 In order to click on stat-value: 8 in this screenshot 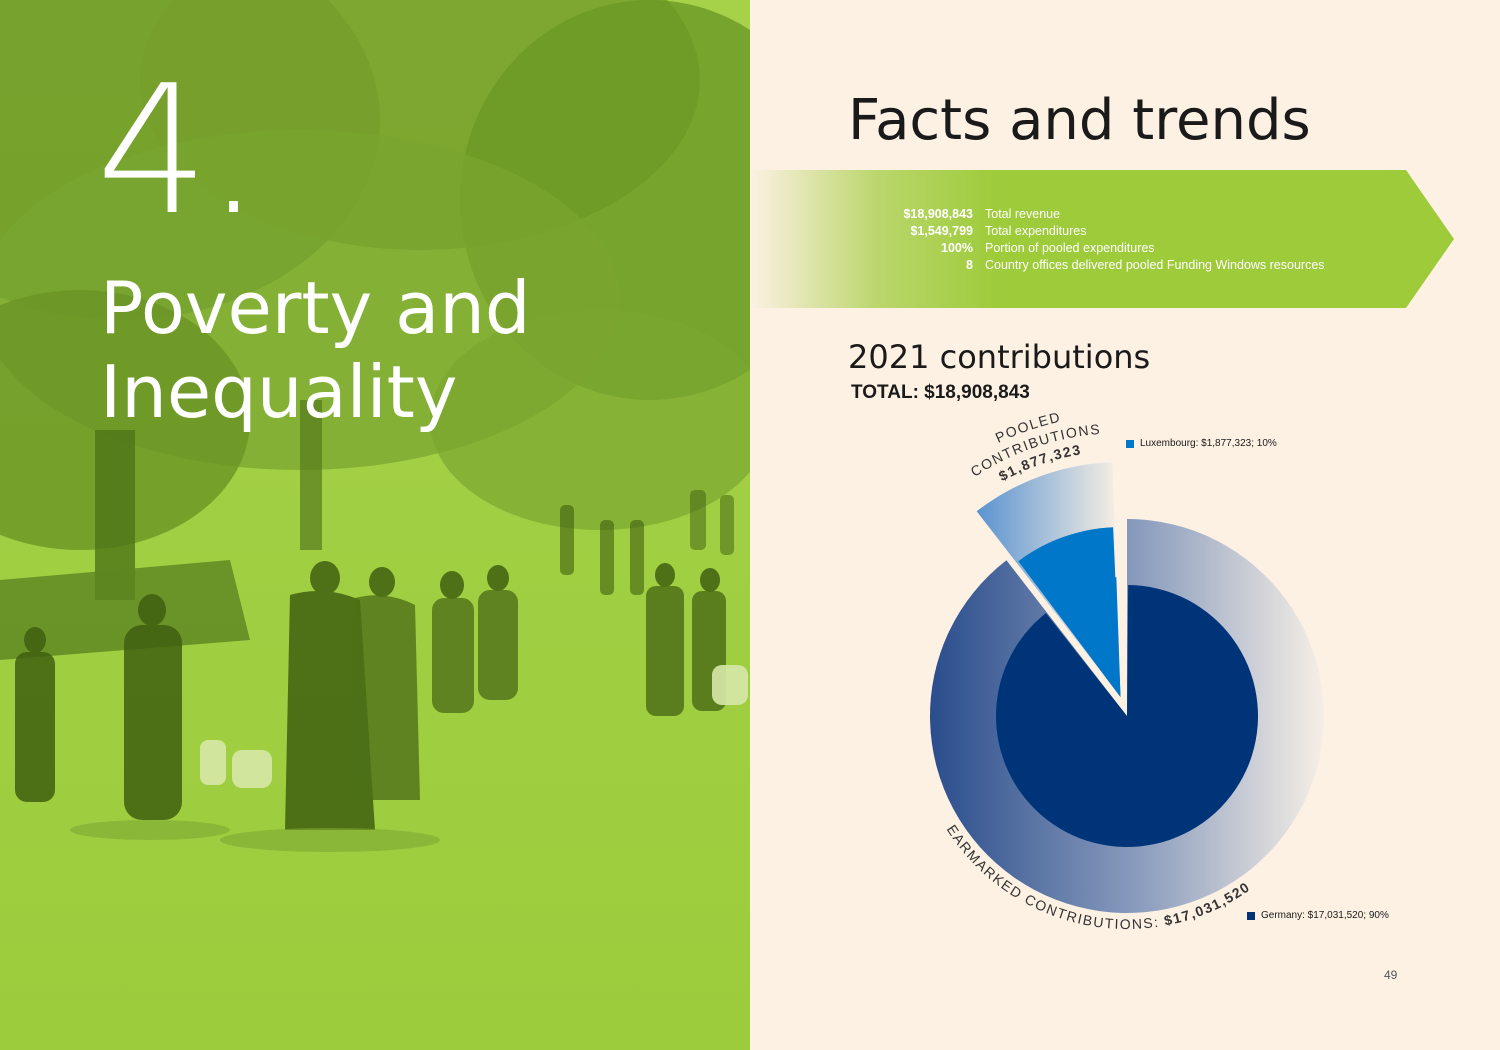, I will do `click(969, 264)`.